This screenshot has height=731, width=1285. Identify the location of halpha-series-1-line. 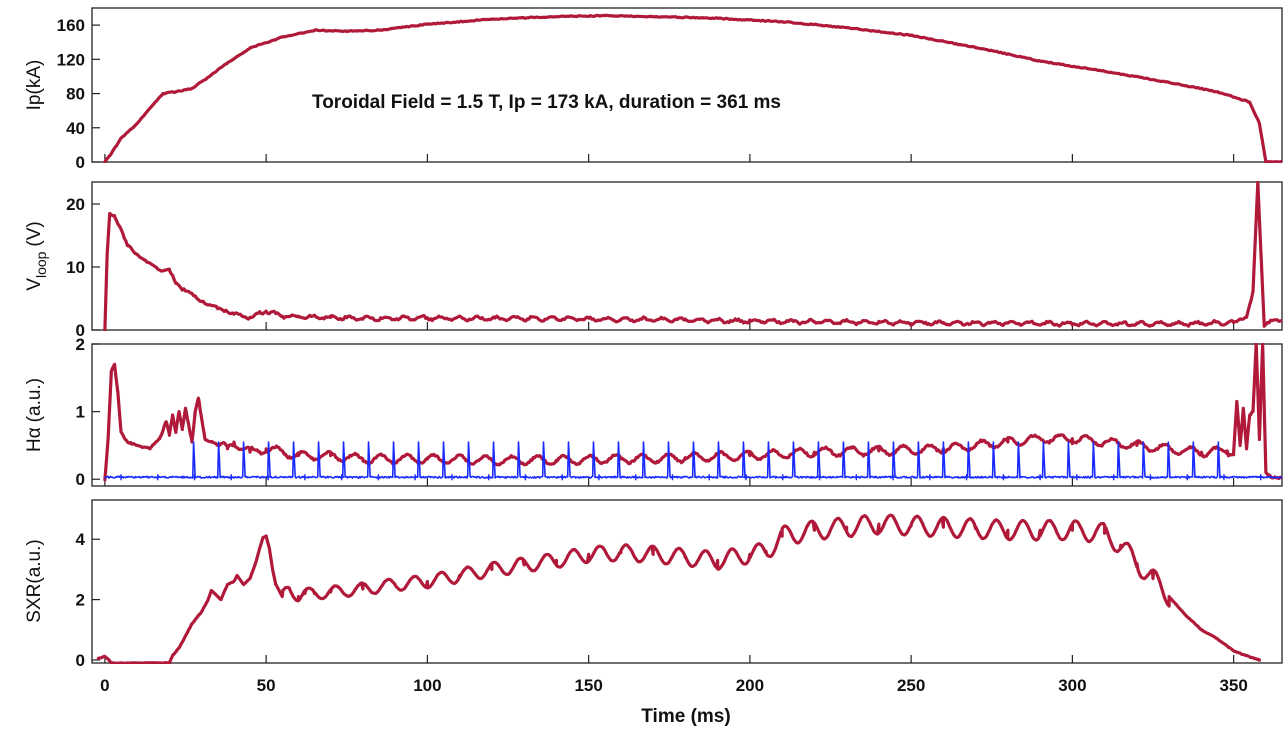
(693, 460).